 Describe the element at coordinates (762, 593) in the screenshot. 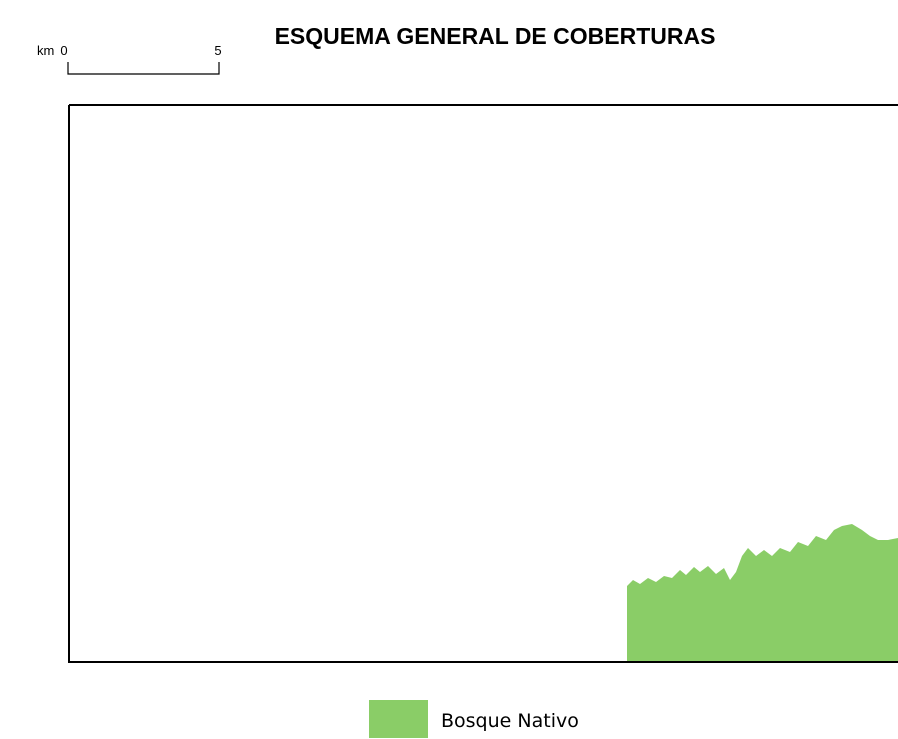

I see `forest-area` at that location.